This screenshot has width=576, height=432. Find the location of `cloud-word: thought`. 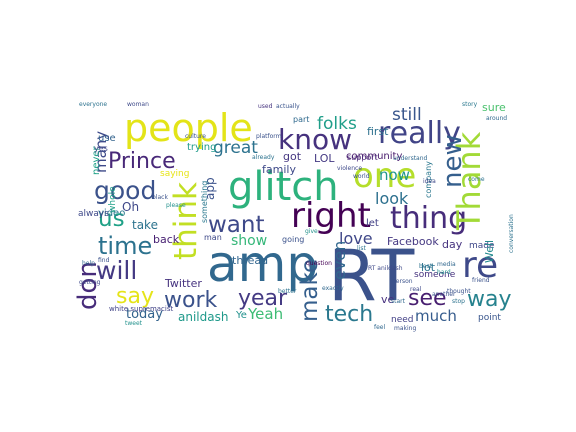

cloud-word: thought is located at coordinates (459, 291).